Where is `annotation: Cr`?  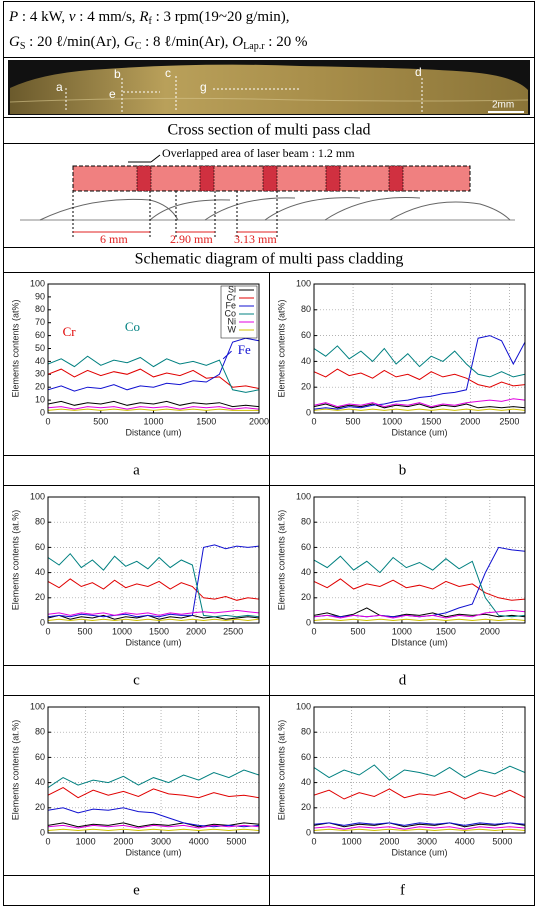
annotation: Cr is located at coordinates (70, 331).